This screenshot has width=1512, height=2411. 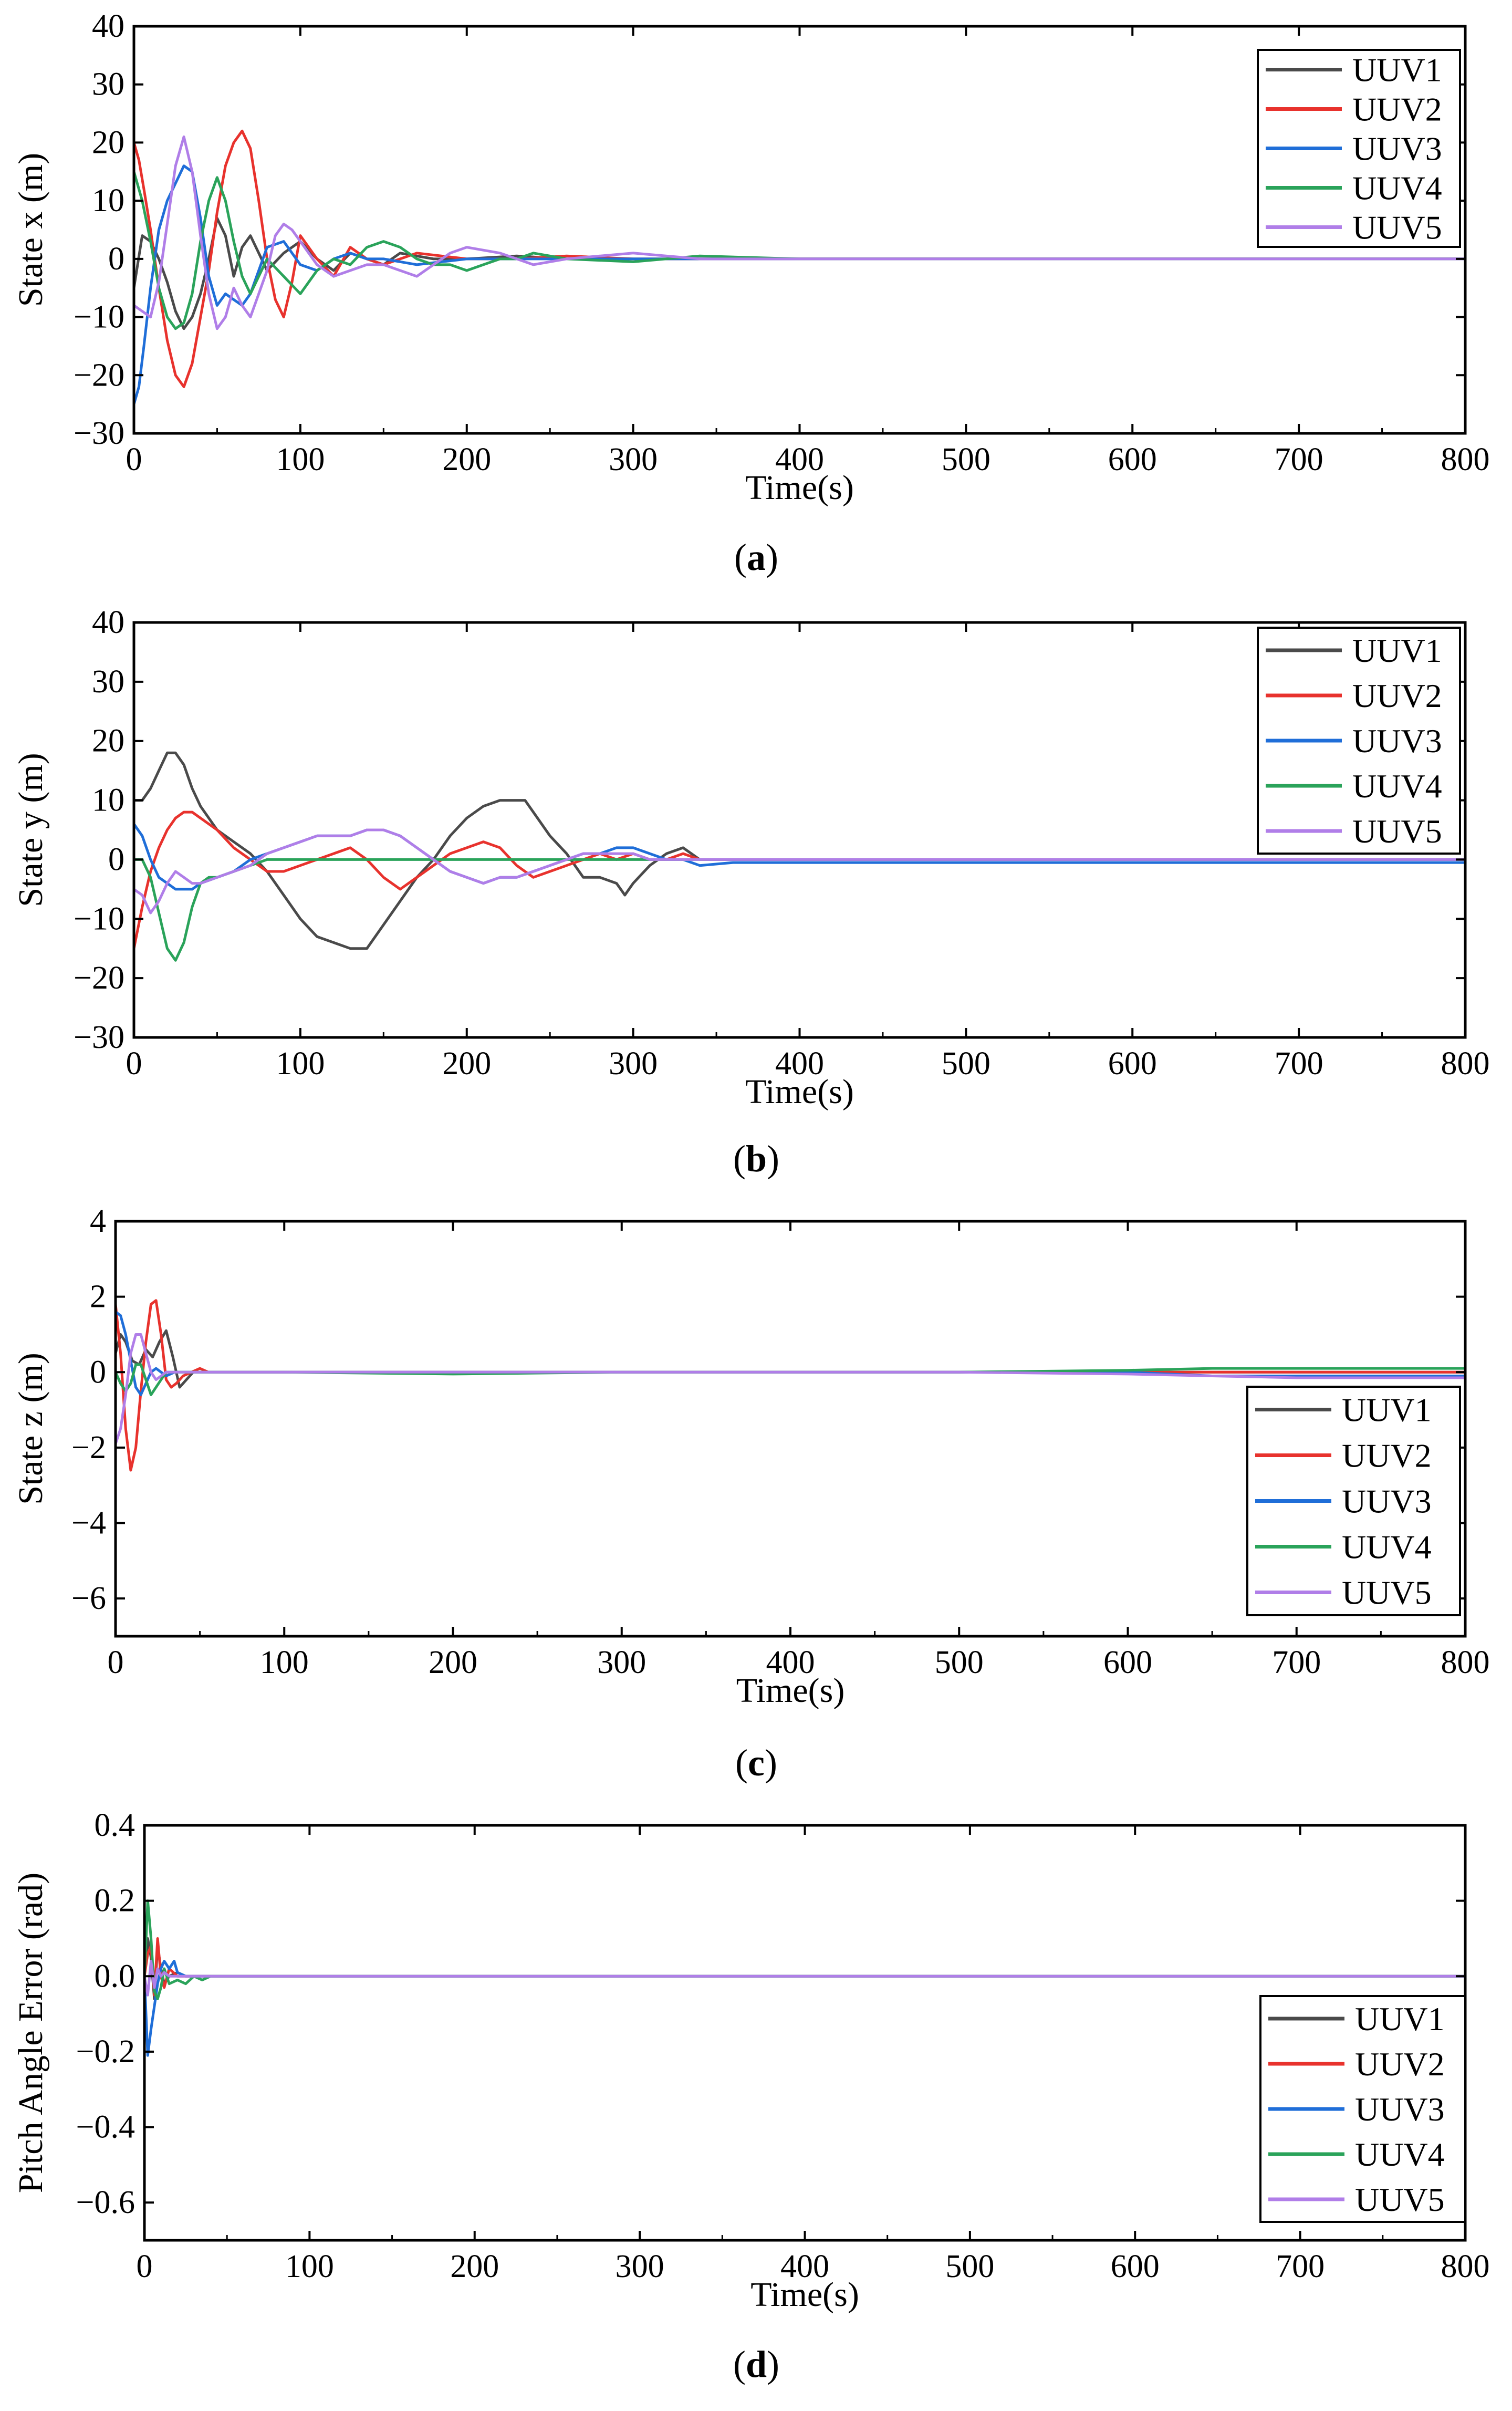 I want to click on y-tick-label: −2, so click(x=89, y=1448).